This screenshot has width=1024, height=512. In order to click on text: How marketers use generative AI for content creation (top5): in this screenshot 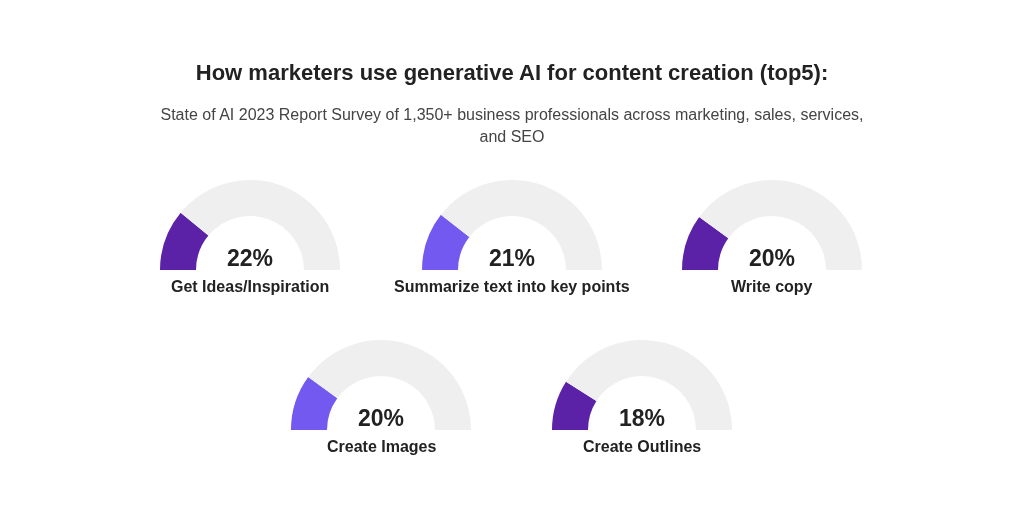, I will do `click(512, 73)`.